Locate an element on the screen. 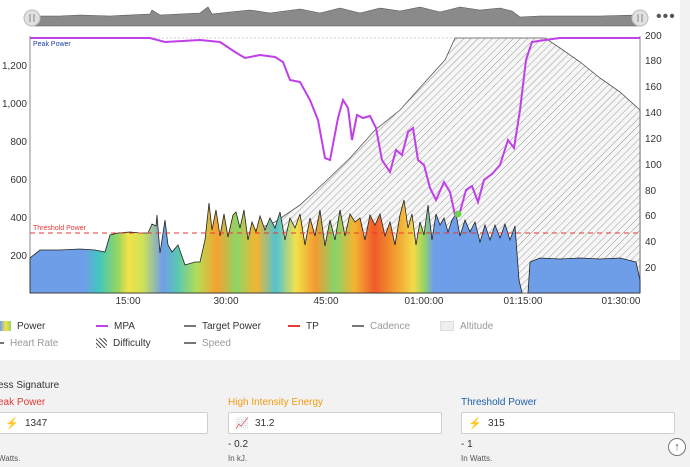  right-tick: 100 is located at coordinates (653, 165).